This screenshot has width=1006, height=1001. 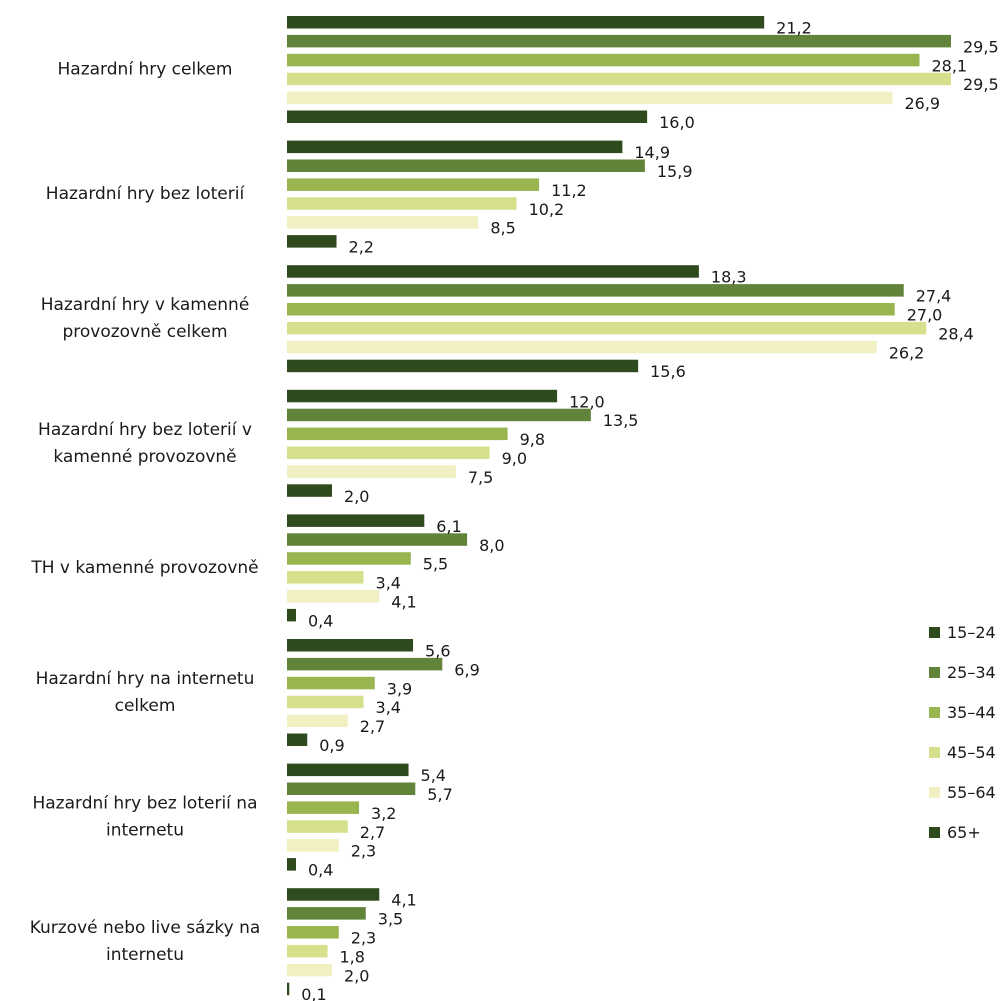 I want to click on category-label: celkem, so click(x=145, y=706).